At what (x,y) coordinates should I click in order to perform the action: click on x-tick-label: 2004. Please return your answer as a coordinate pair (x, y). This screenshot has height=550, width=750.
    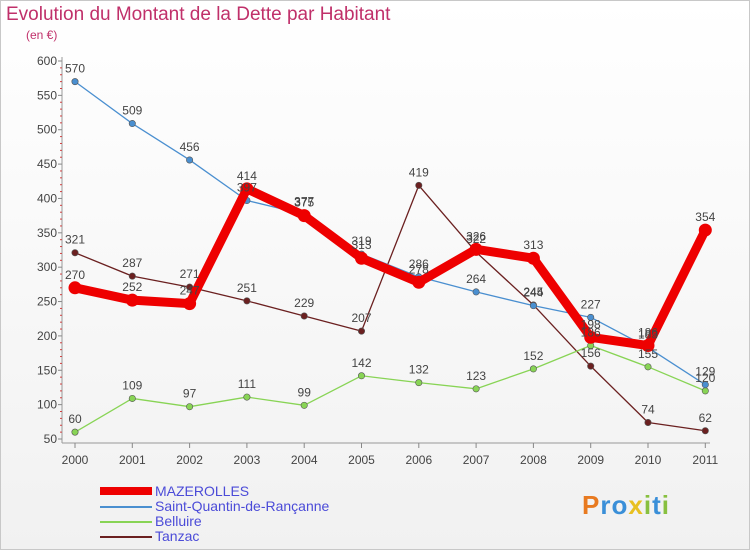
    Looking at the image, I should click on (304, 460).